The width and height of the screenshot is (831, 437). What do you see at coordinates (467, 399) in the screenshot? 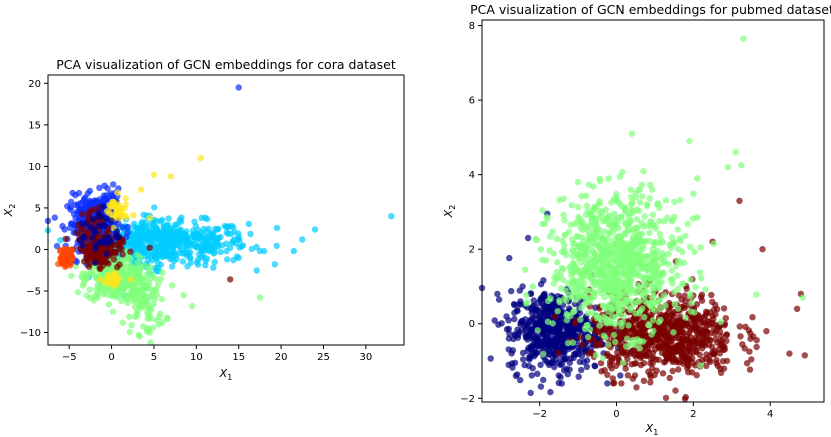
I see `y-tick-label: −2` at bounding box center [467, 399].